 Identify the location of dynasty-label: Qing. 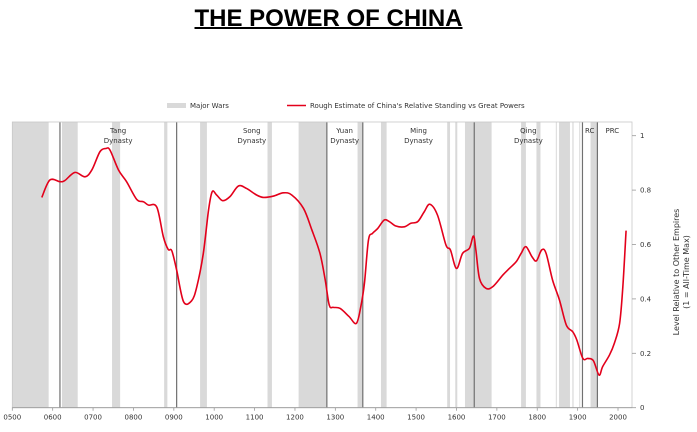
(528, 131).